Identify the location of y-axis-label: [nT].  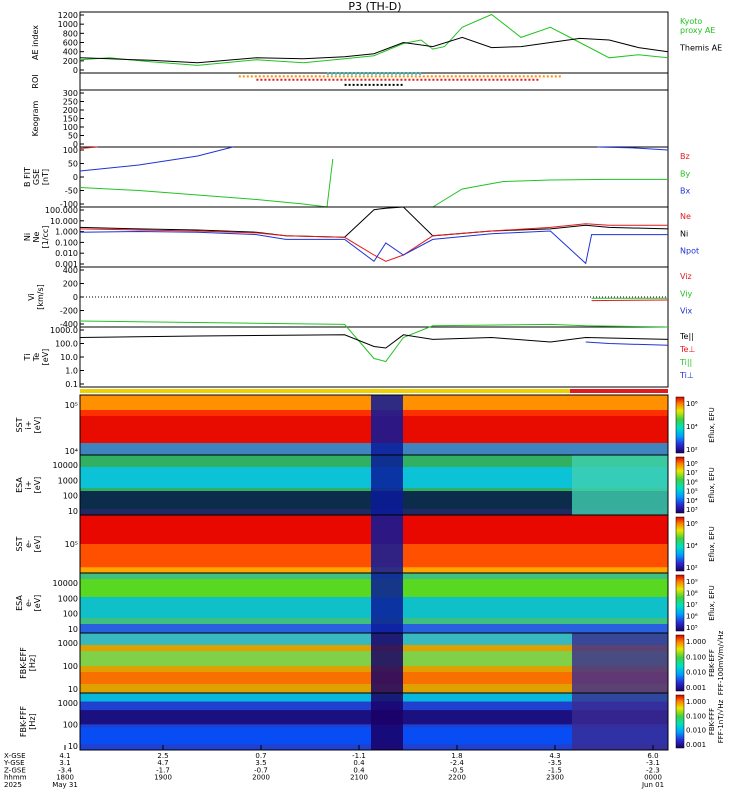
(45, 177).